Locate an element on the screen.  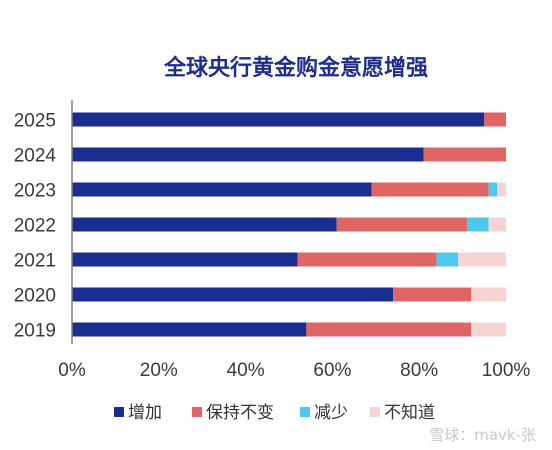
y-tick-label: 2025 is located at coordinates (35, 121).